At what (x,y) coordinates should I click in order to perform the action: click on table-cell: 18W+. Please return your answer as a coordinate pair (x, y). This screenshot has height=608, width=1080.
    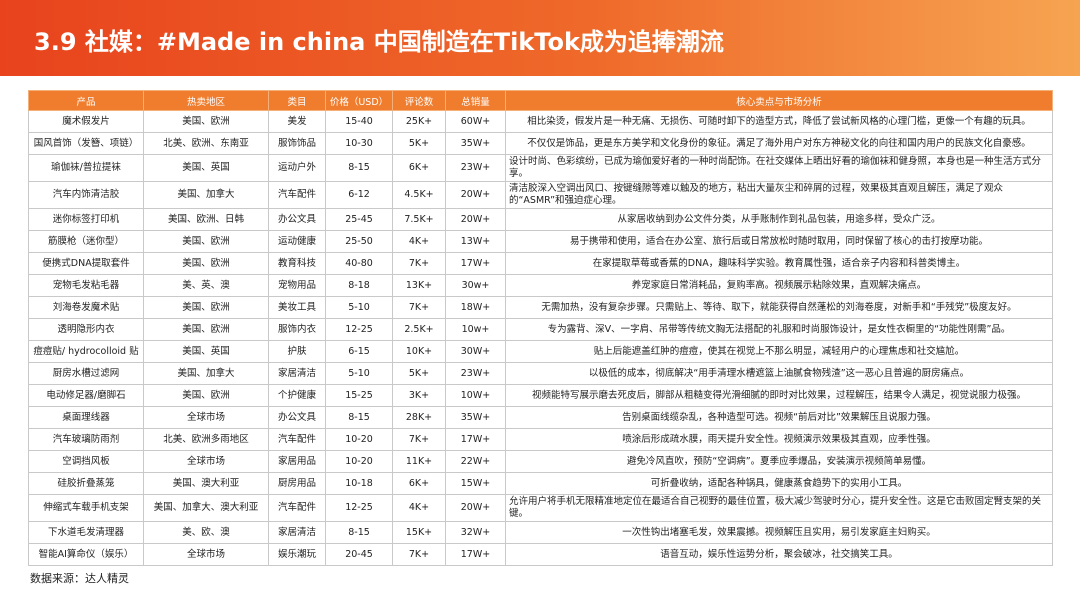
    Looking at the image, I should click on (475, 307).